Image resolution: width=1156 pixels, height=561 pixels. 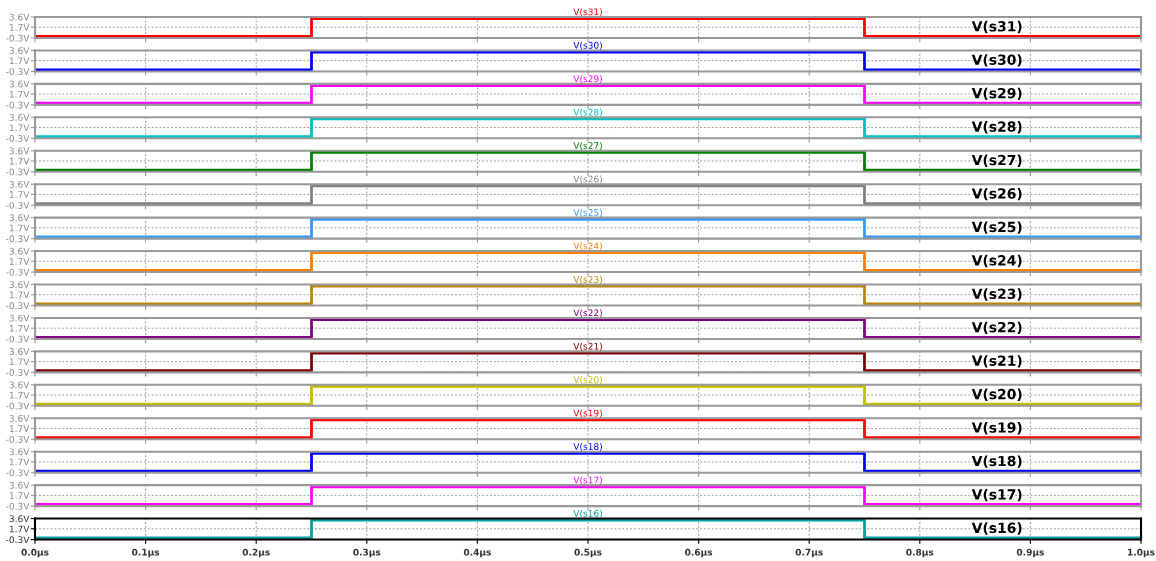 I want to click on chart-title: V(s26), so click(x=587, y=179).